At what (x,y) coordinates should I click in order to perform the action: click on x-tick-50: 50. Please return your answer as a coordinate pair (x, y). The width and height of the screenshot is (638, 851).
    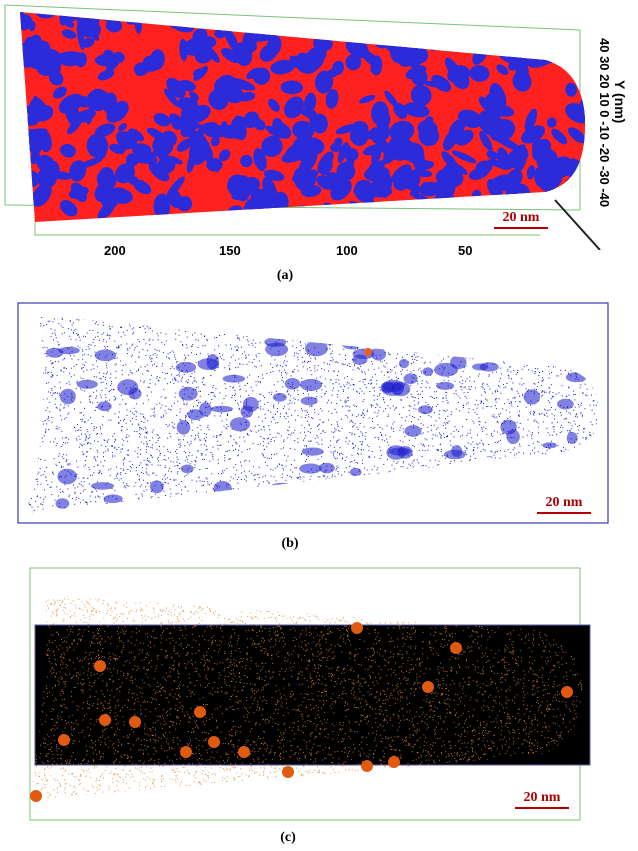
    Looking at the image, I should click on (465, 250).